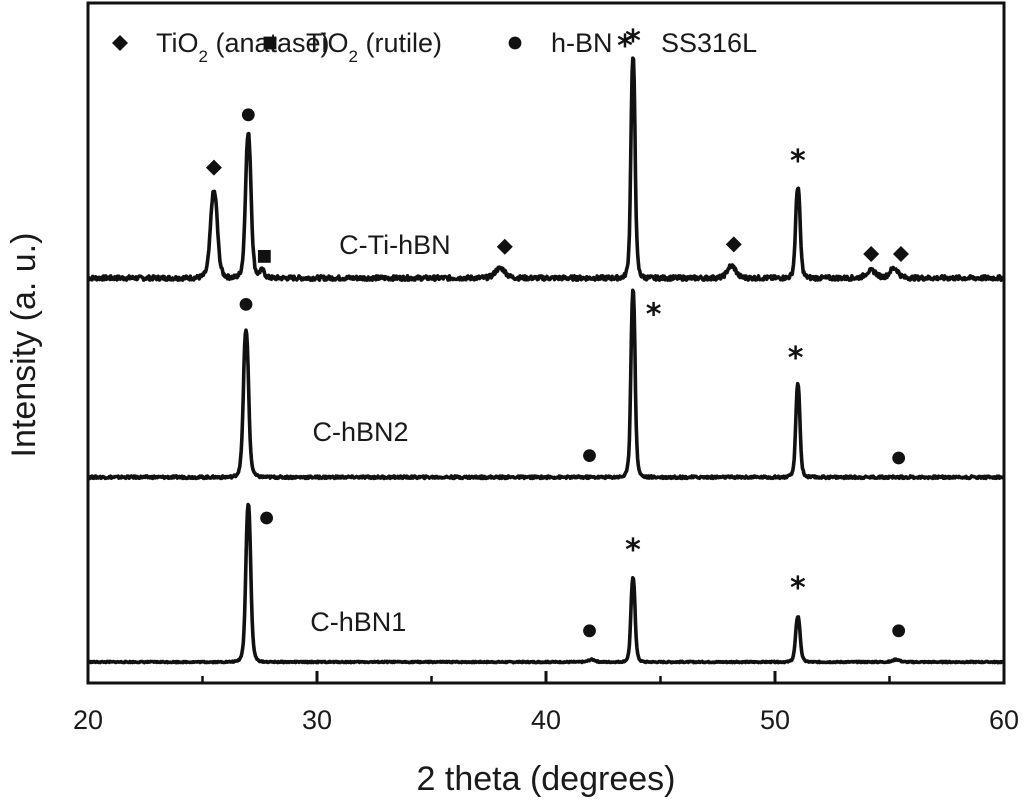 This screenshot has width=1024, height=802. Describe the element at coordinates (546, 779) in the screenshot. I see `x-axis-title: 2 theta (degrees)` at that location.